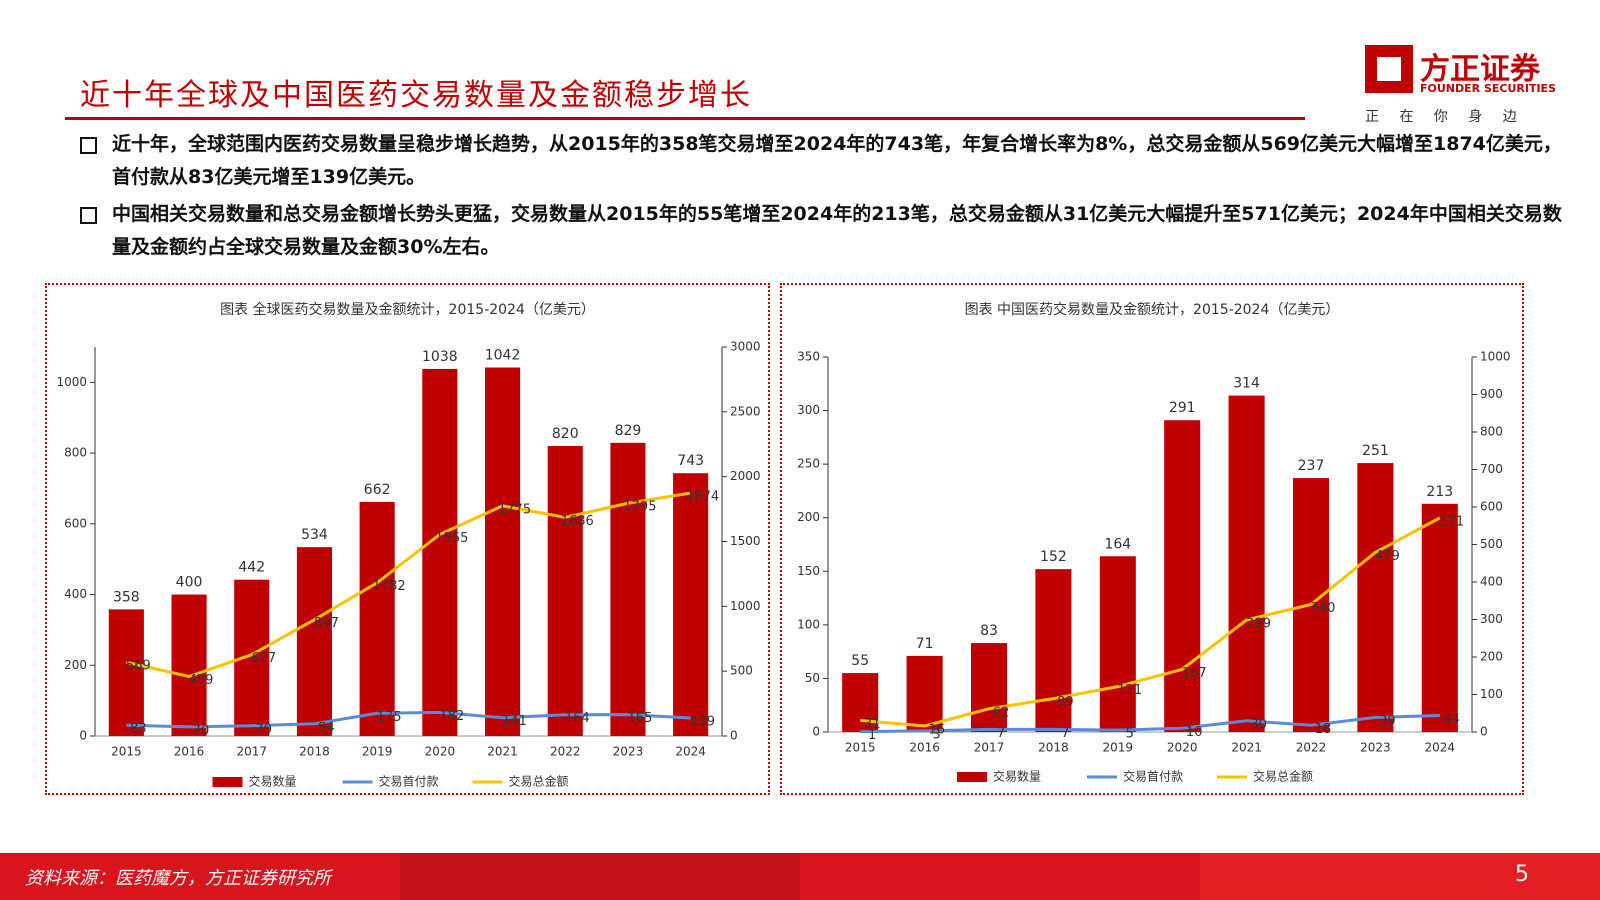 The width and height of the screenshot is (1600, 900). Describe the element at coordinates (702, 721) in the screenshot. I see `line-label: 139` at that location.